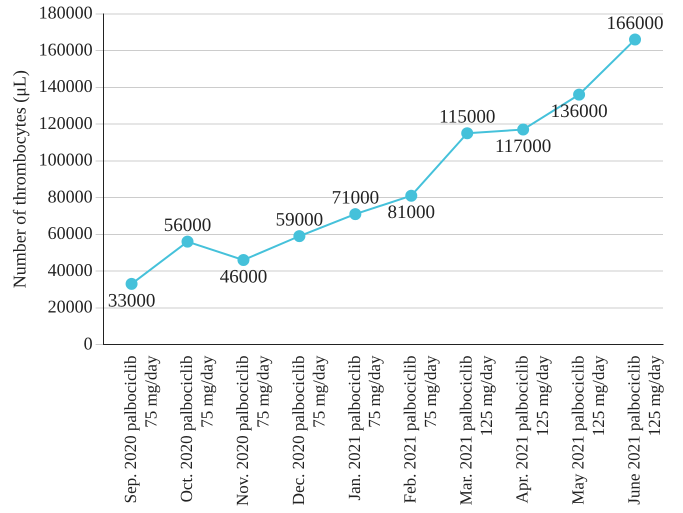 This screenshot has width=683, height=513. Describe the element at coordinates (196, 428) in the screenshot. I see `x-tick-label: Oct. 2020 palbociclib 75 mg/day` at that location.